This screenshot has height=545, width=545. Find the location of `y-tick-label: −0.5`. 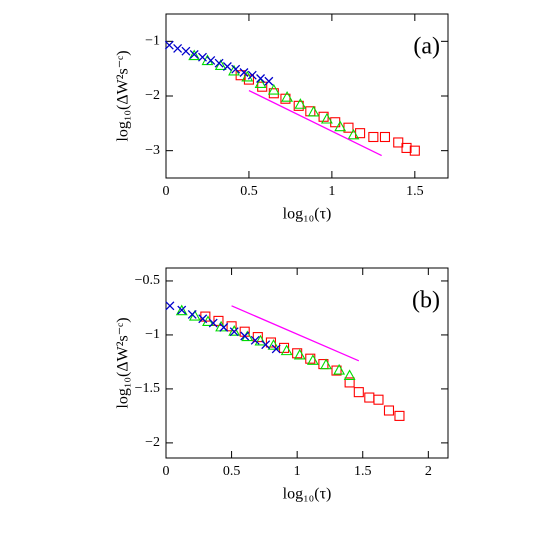

y-tick-label: −0.5 is located at coordinates (147, 280).